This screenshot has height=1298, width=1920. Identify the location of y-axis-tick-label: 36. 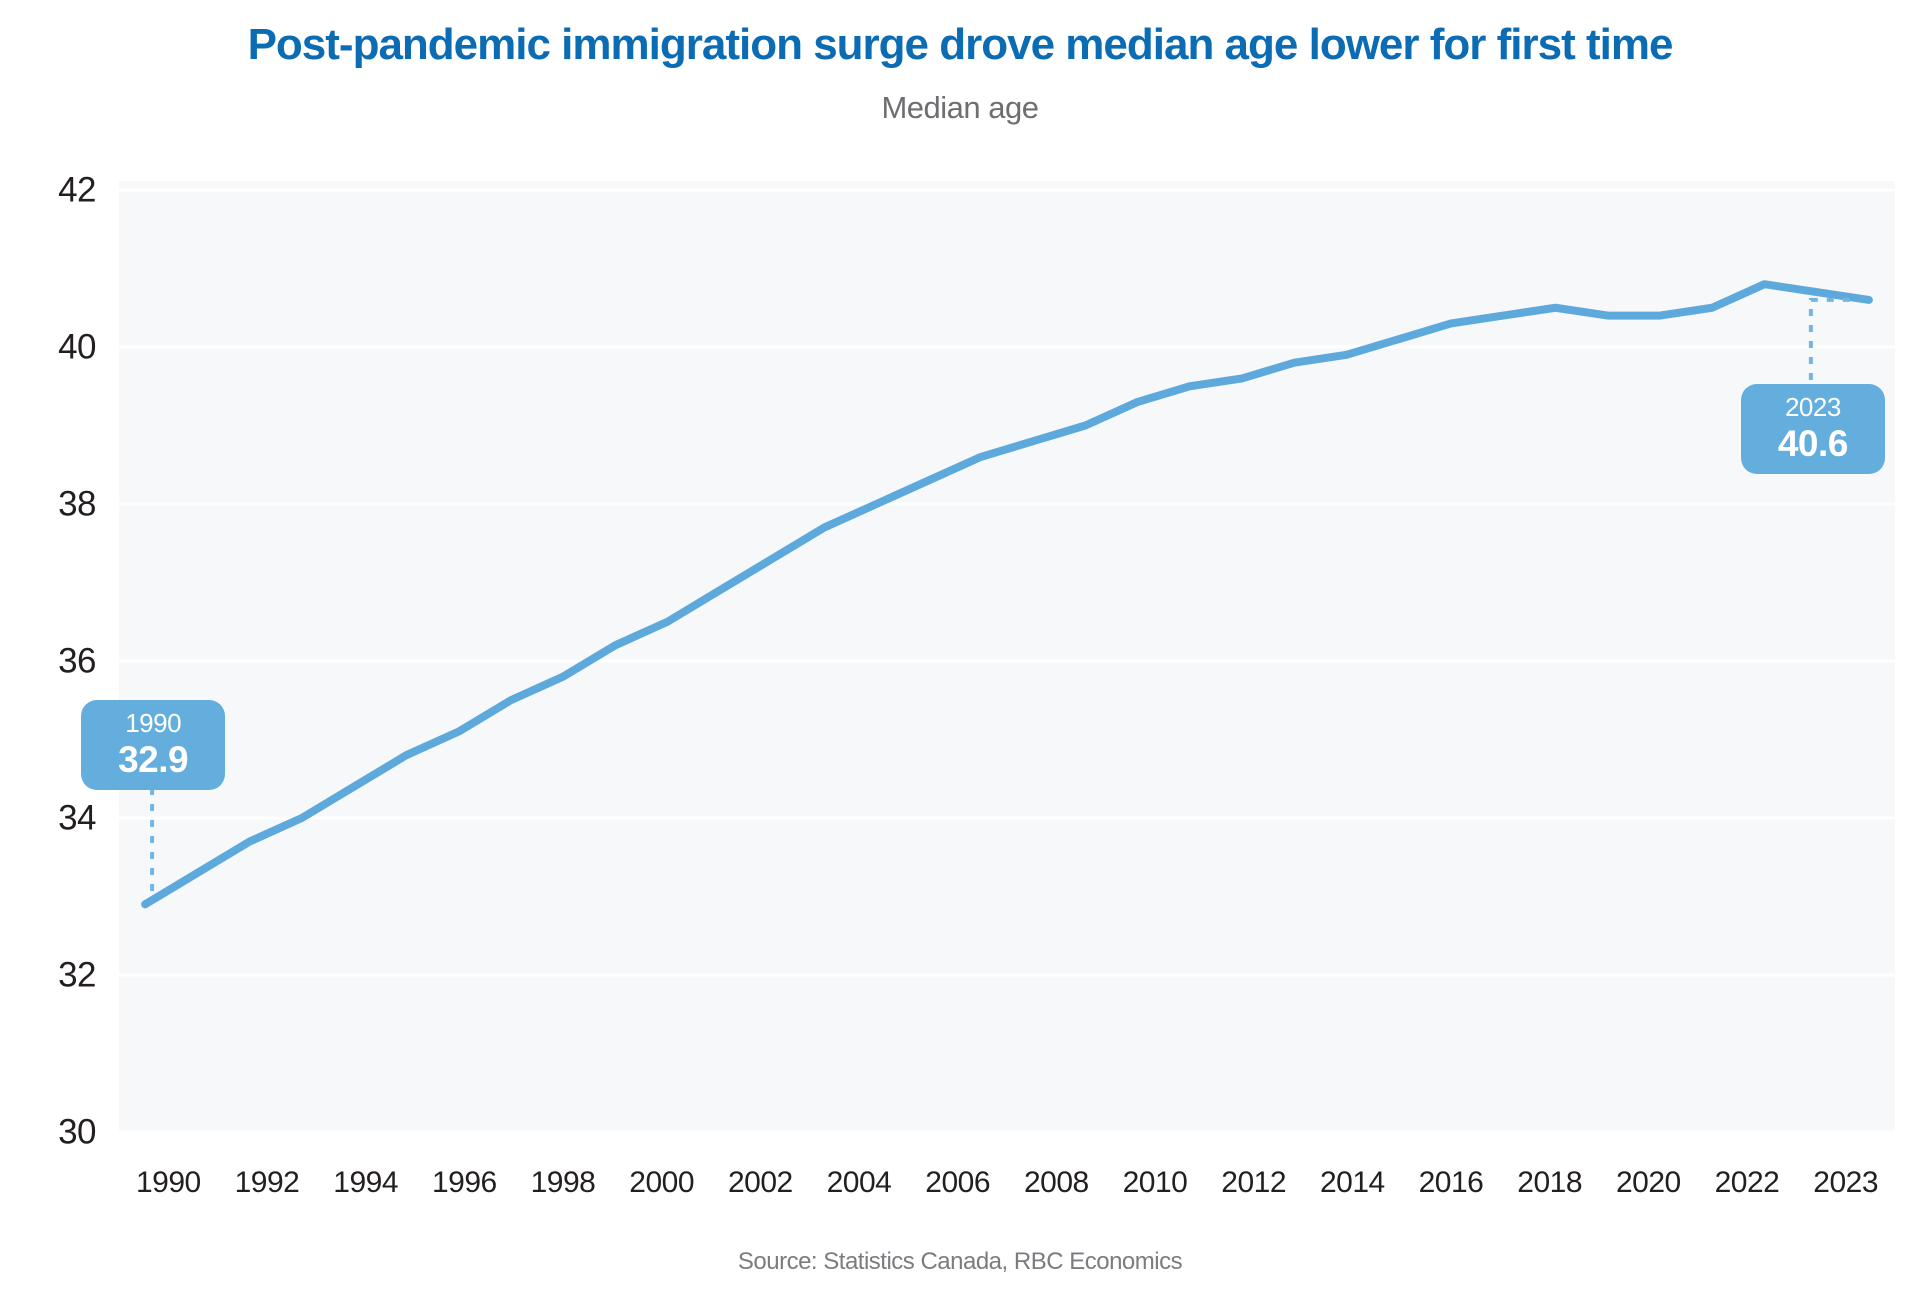
(77, 661).